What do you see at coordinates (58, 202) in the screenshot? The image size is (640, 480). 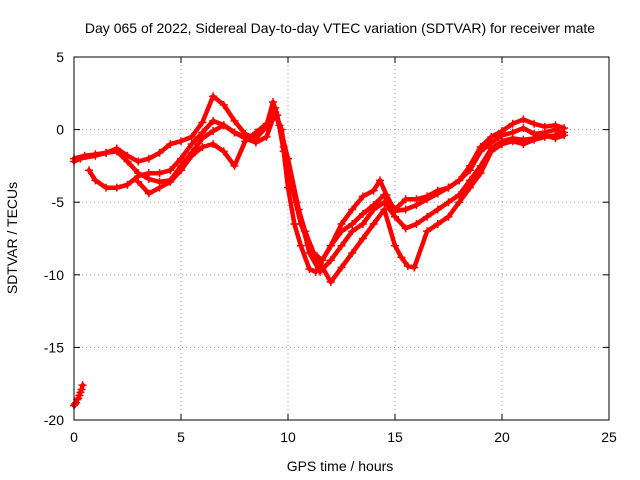 I see `y-tick-label: -5` at bounding box center [58, 202].